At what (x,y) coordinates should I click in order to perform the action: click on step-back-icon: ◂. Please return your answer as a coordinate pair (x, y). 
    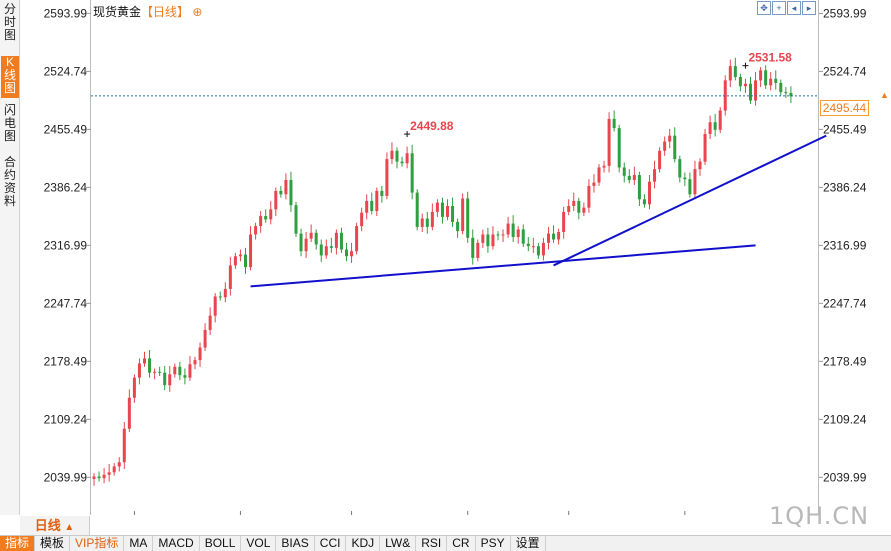
    Looking at the image, I should click on (794, 8).